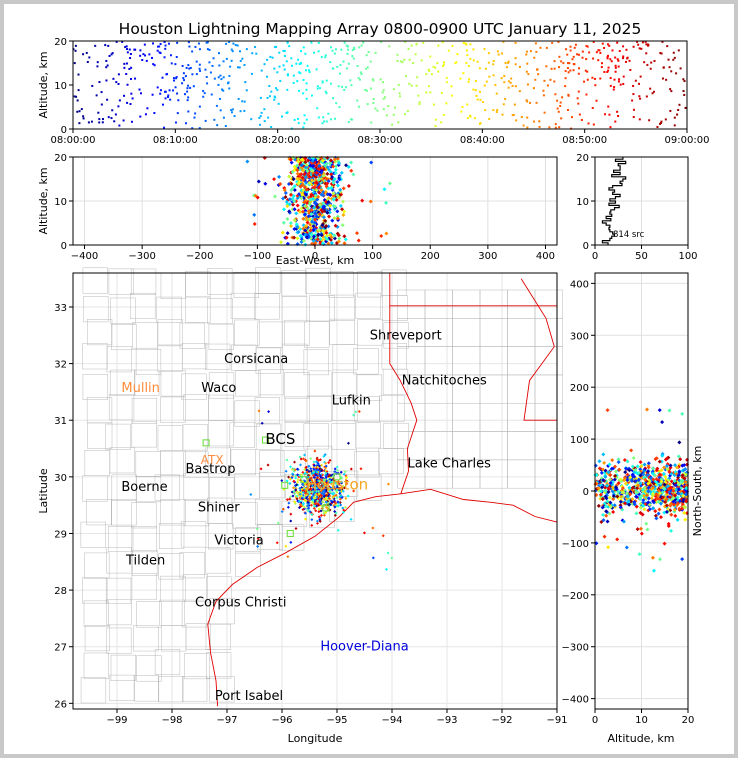 The image size is (738, 758). I want to click on city-label: BCS, so click(280, 439).